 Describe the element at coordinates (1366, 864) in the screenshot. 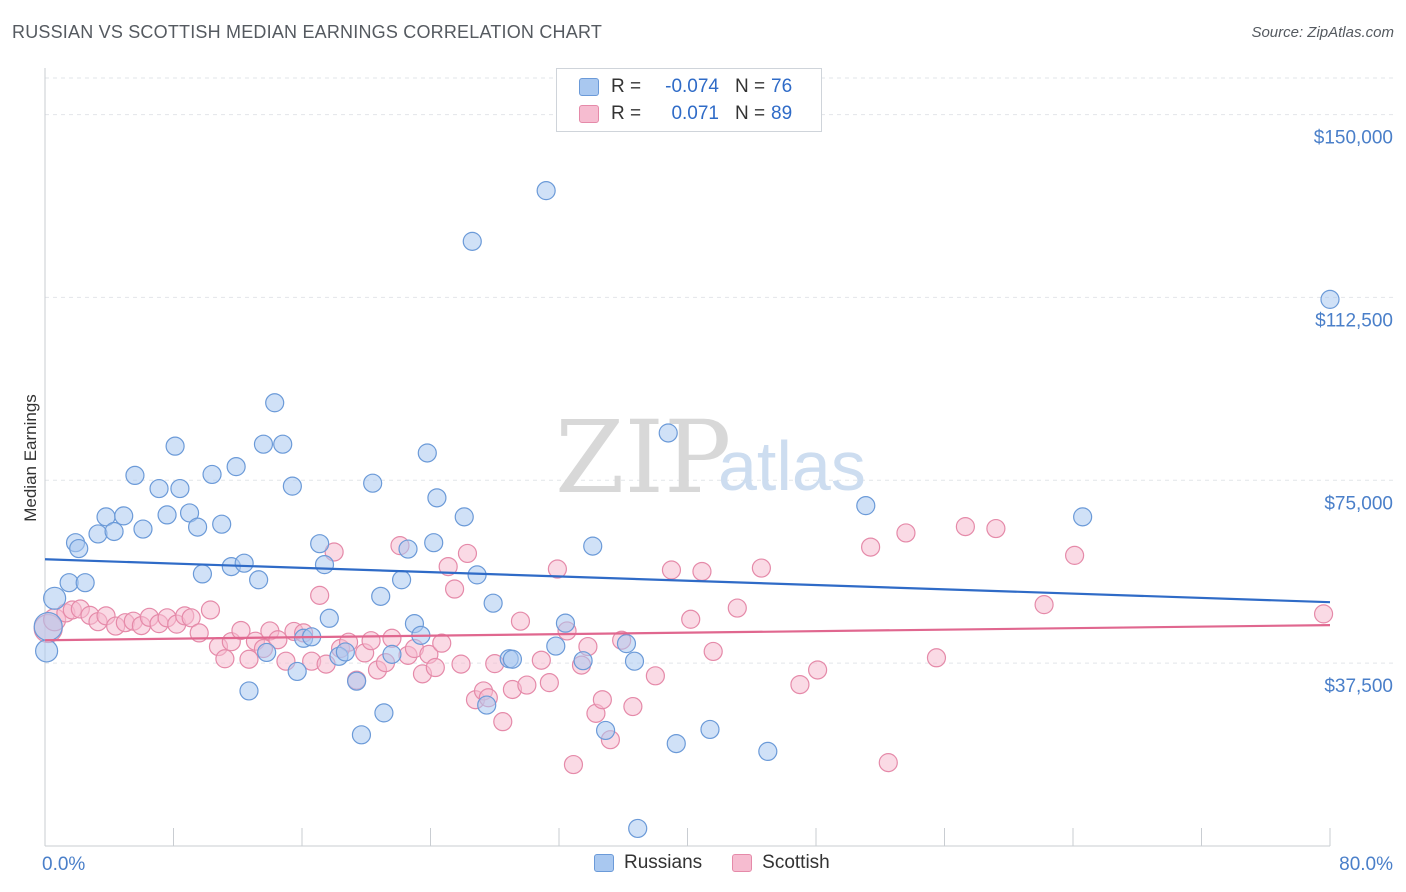

I see `x-tick-label-max: 80.0%` at that location.